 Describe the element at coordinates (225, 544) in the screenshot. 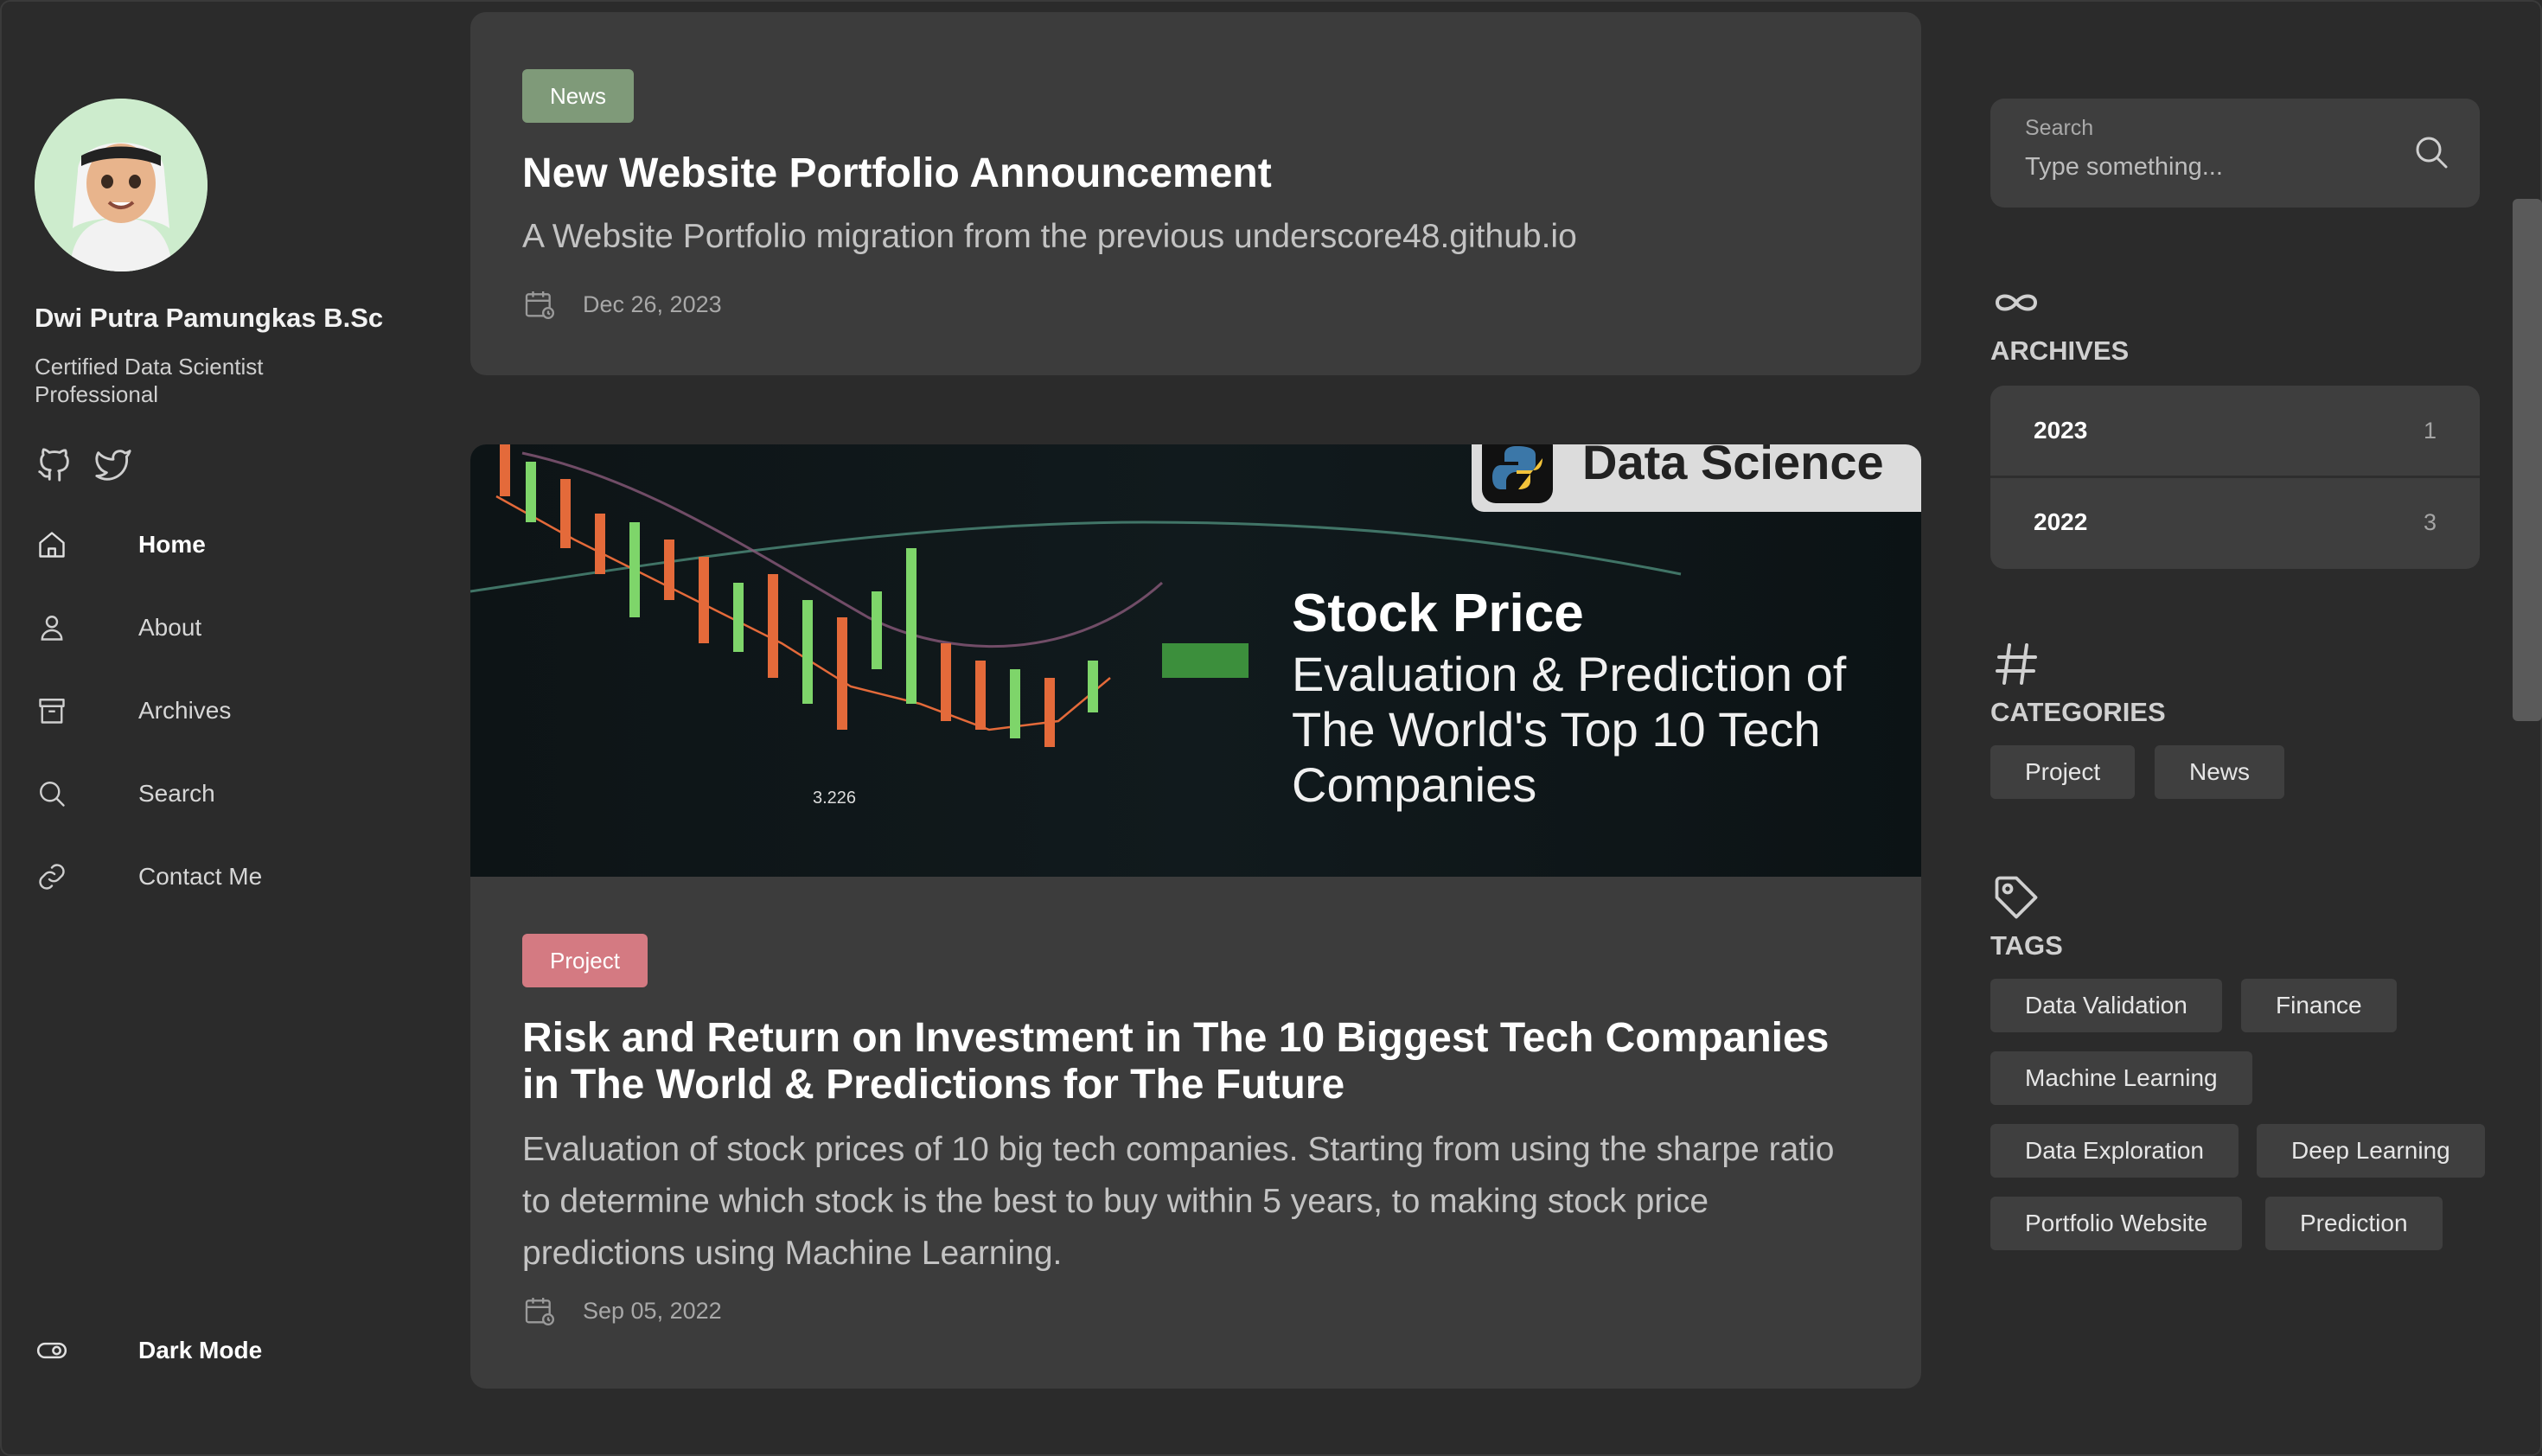

I see `nav-item-home: Home` at that location.